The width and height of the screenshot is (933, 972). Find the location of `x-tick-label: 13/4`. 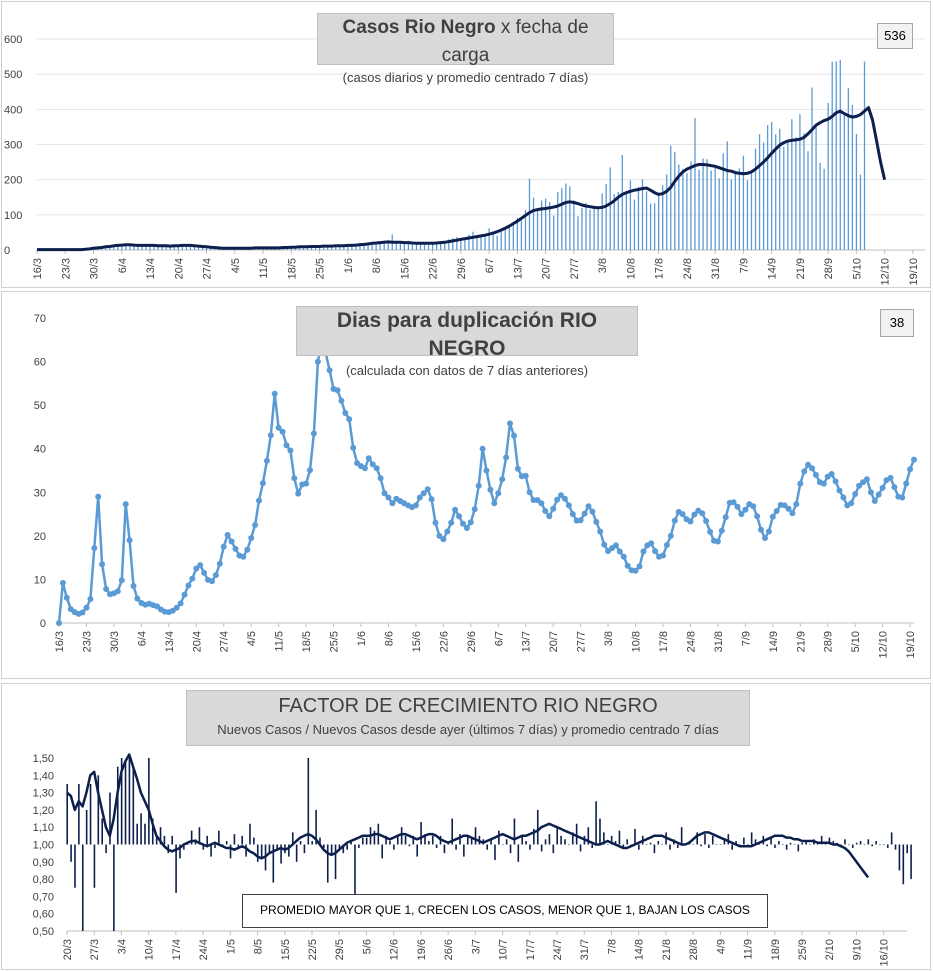

x-tick-label: 13/4 is located at coordinates (170, 641).